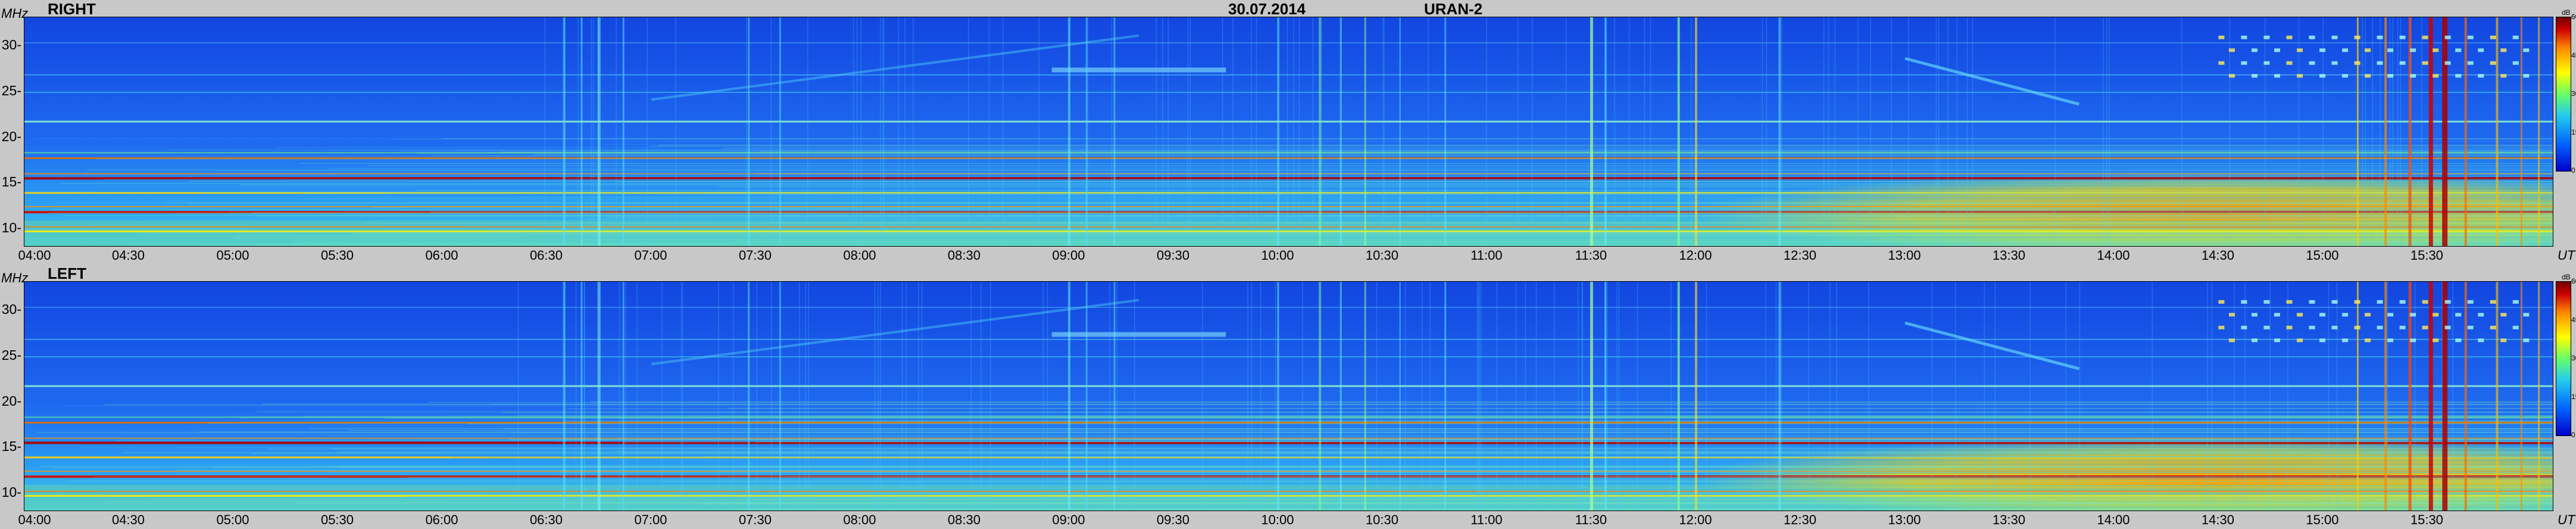 The height and width of the screenshot is (529, 2576). I want to click on left-x-tick-1000: 10:00, so click(1277, 519).